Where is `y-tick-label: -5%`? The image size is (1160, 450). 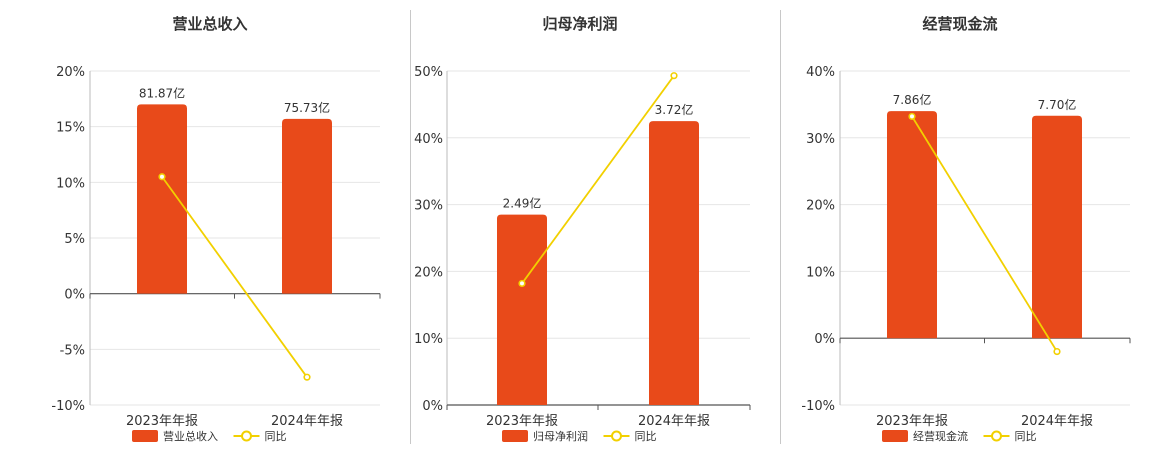
y-tick-label: -5% is located at coordinates (72, 350).